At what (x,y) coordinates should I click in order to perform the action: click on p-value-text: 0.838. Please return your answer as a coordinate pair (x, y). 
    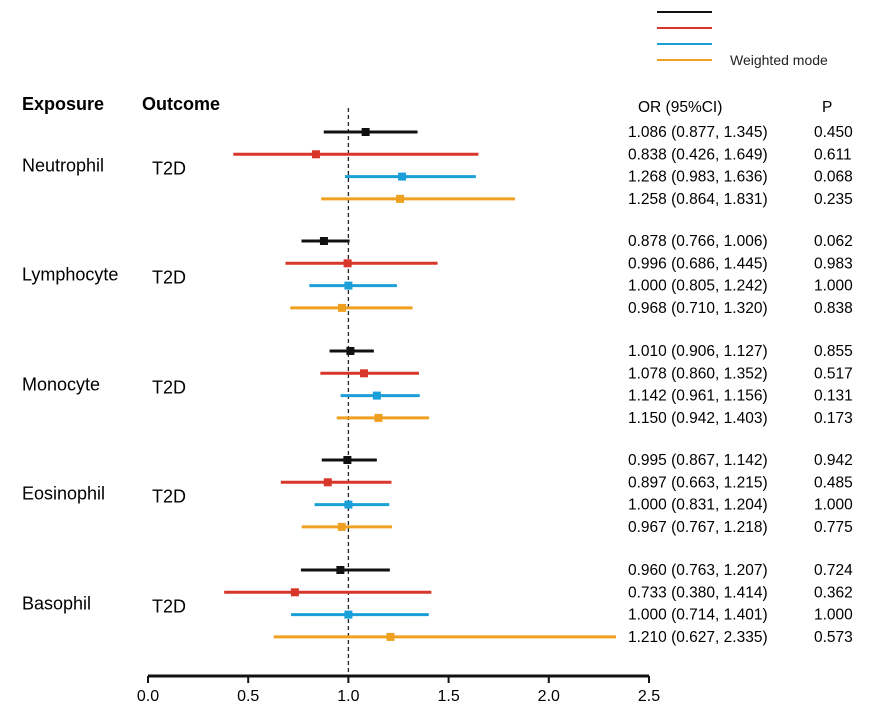
    Looking at the image, I should click on (833, 308).